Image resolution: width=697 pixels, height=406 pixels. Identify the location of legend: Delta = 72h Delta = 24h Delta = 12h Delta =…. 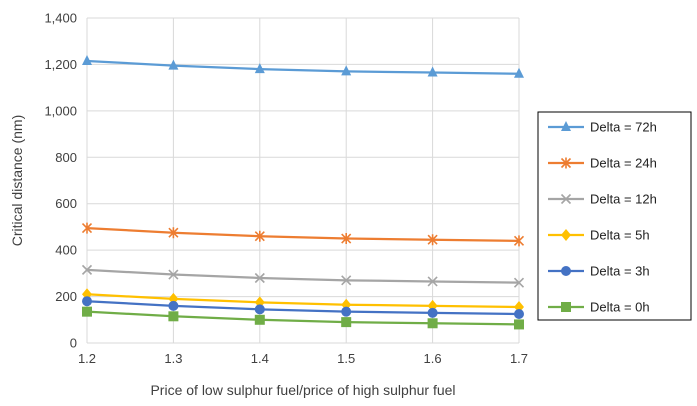
(614, 216).